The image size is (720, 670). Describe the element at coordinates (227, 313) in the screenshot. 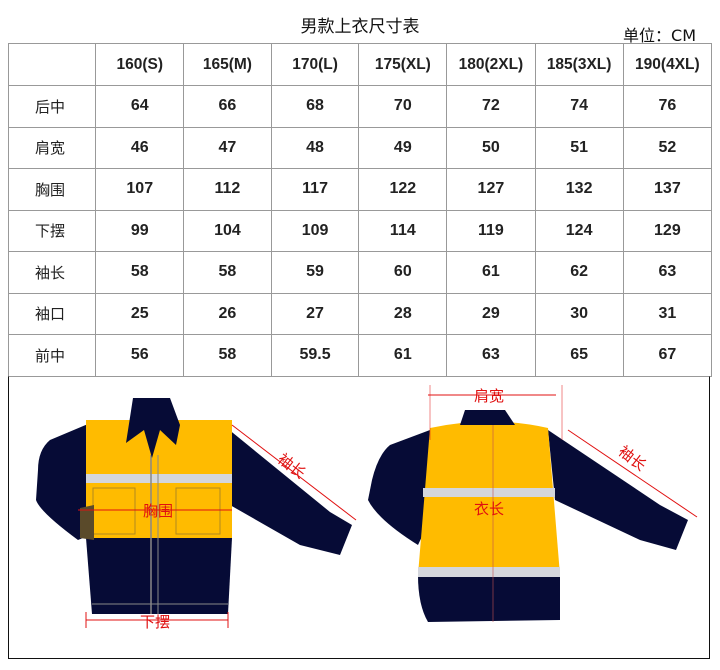

I see `table-cell: 26` at that location.